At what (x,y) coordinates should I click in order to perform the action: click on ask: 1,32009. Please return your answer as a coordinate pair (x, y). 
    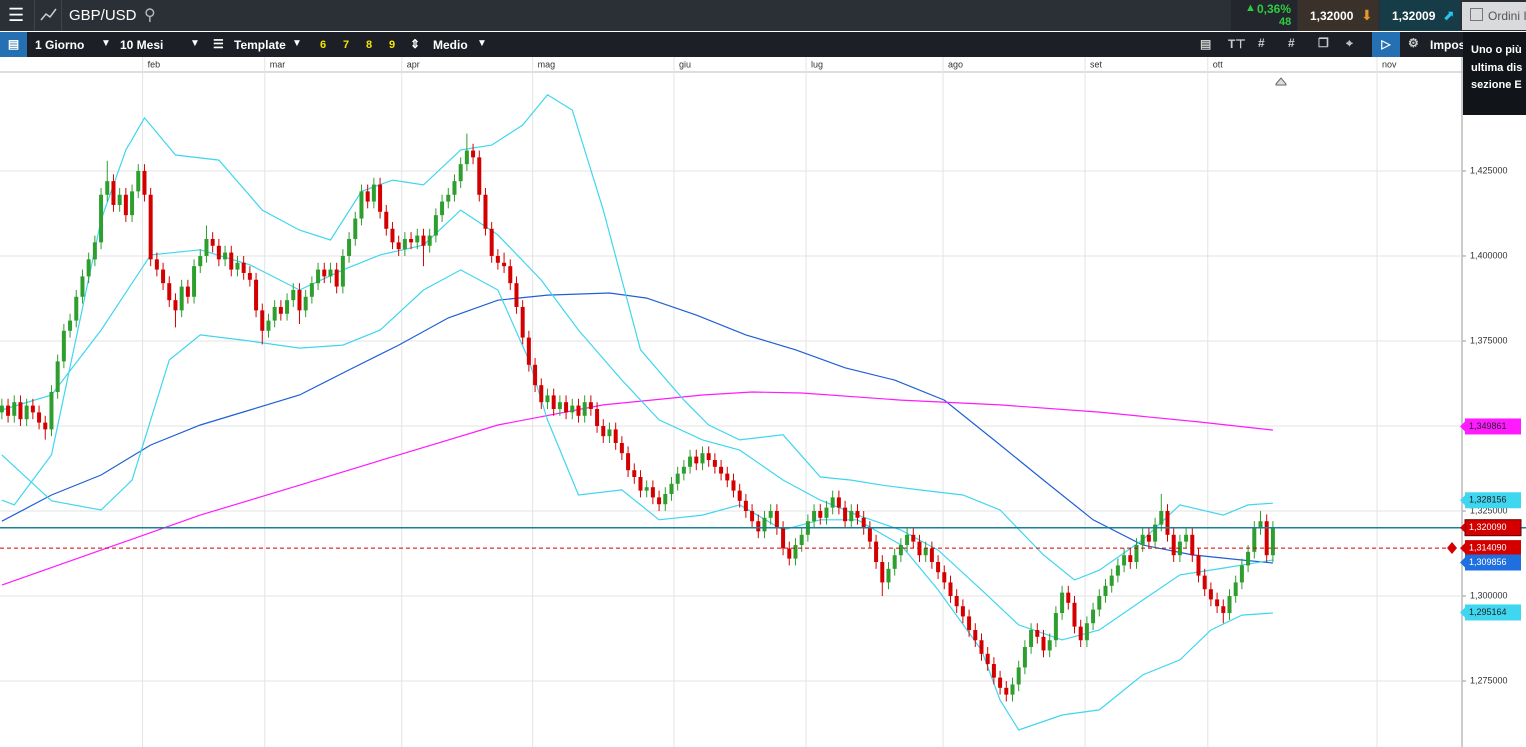
    Looking at the image, I should click on (1414, 16).